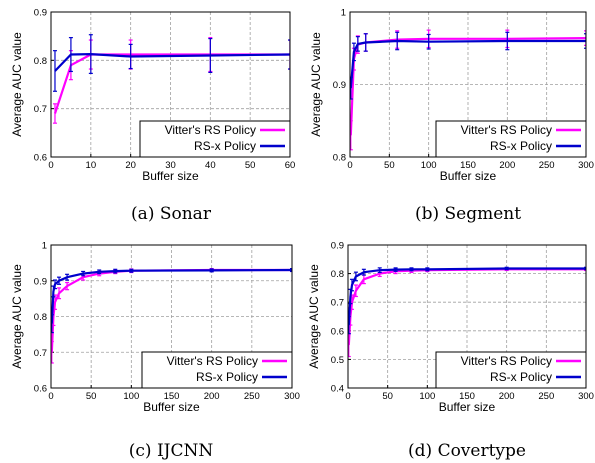  What do you see at coordinates (290, 165) in the screenshot?
I see `x-tick-label: 60` at bounding box center [290, 165].